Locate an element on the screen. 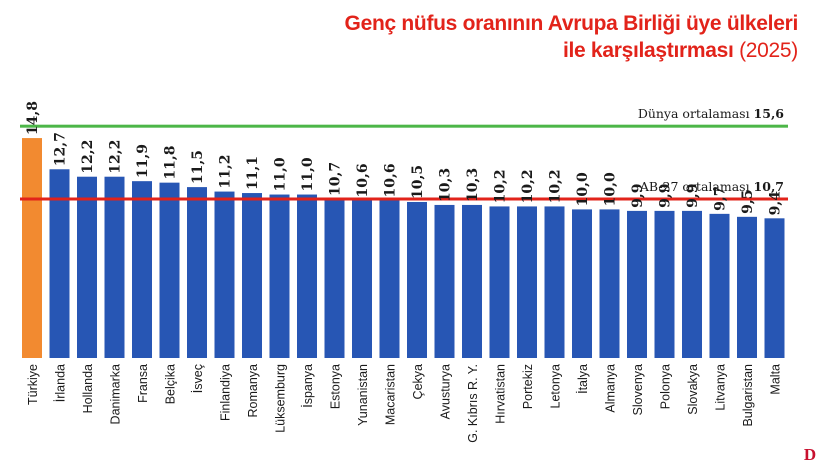  category-label-12: Yunanistan is located at coordinates (363, 395).